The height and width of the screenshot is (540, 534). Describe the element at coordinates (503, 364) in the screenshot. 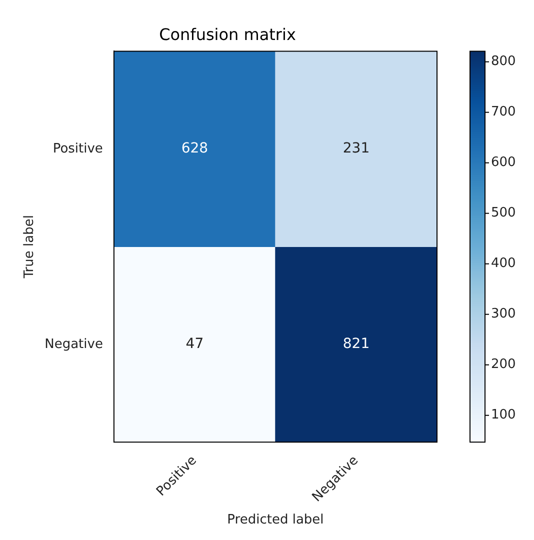

I see `color-bar-label: 200` at that location.